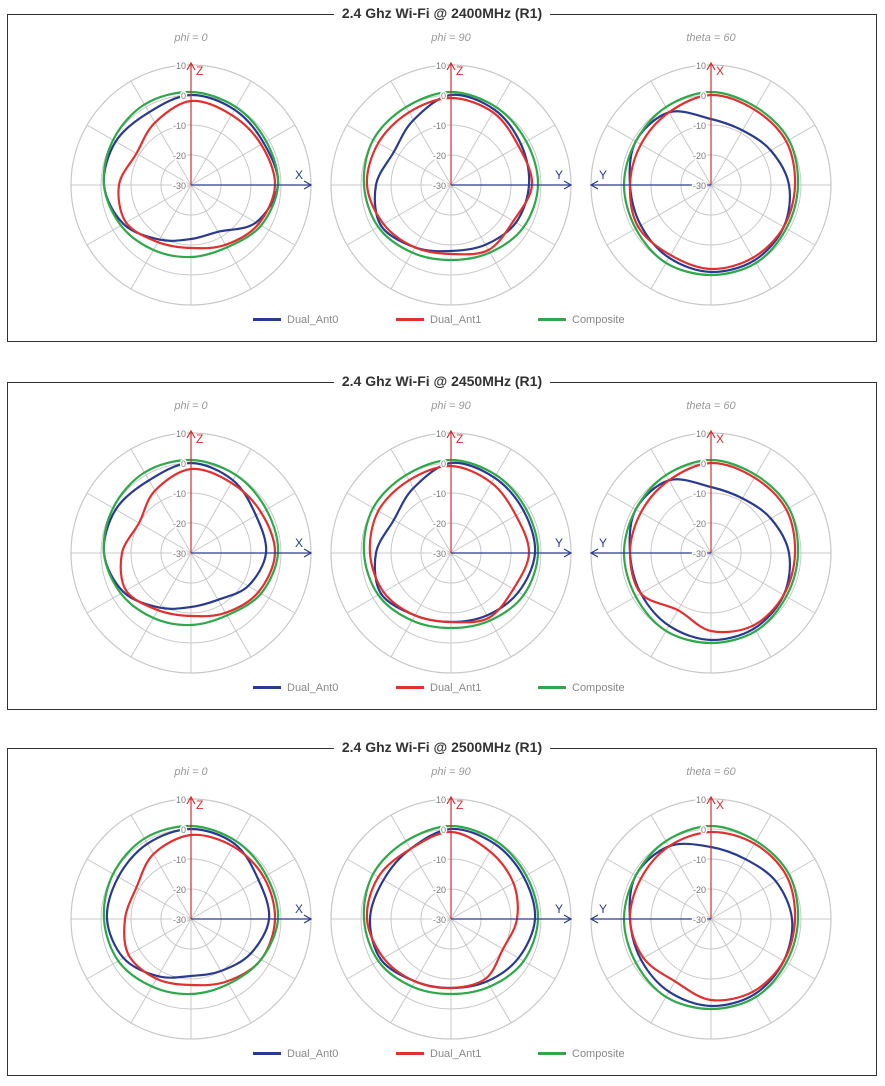  I want to click on axis-side-label: Y, so click(559, 175).